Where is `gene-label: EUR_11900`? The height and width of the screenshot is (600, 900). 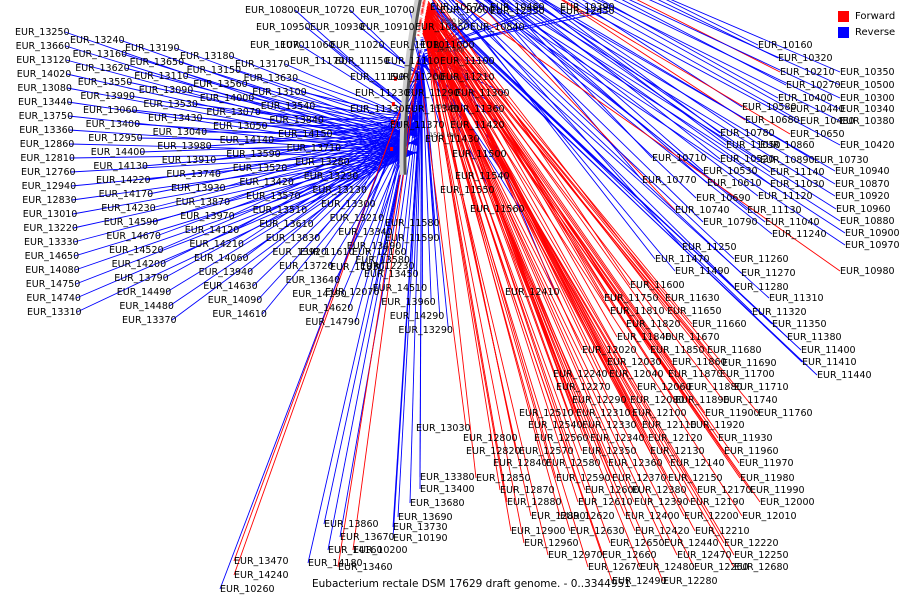
gene-label: EUR_11900 is located at coordinates (732, 413).